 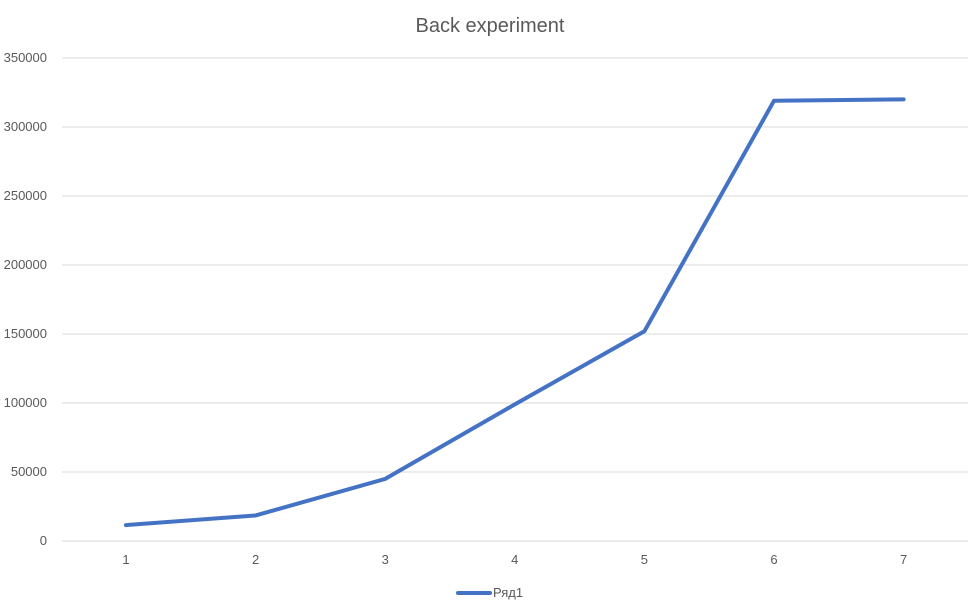 I want to click on legend: Ряд1, so click(x=489, y=592).